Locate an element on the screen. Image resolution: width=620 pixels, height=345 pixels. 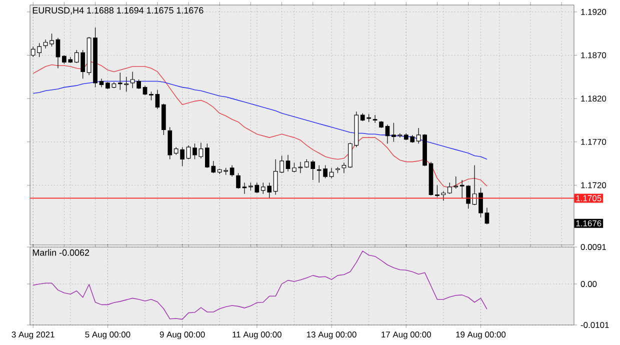
y-tick-label: -0.0101 is located at coordinates (594, 325).